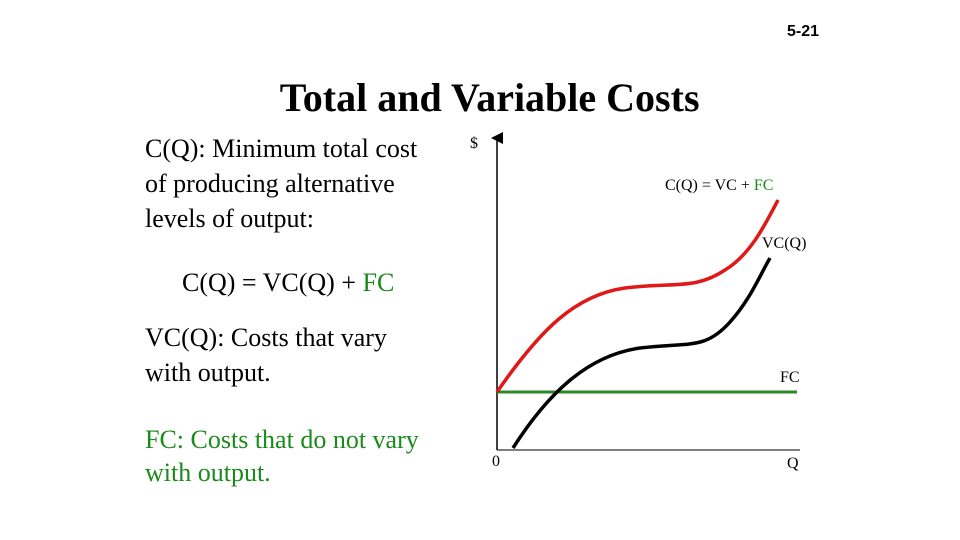  Describe the element at coordinates (282, 439) in the screenshot. I see `definition-line: FC: Costs that do not vary` at that location.